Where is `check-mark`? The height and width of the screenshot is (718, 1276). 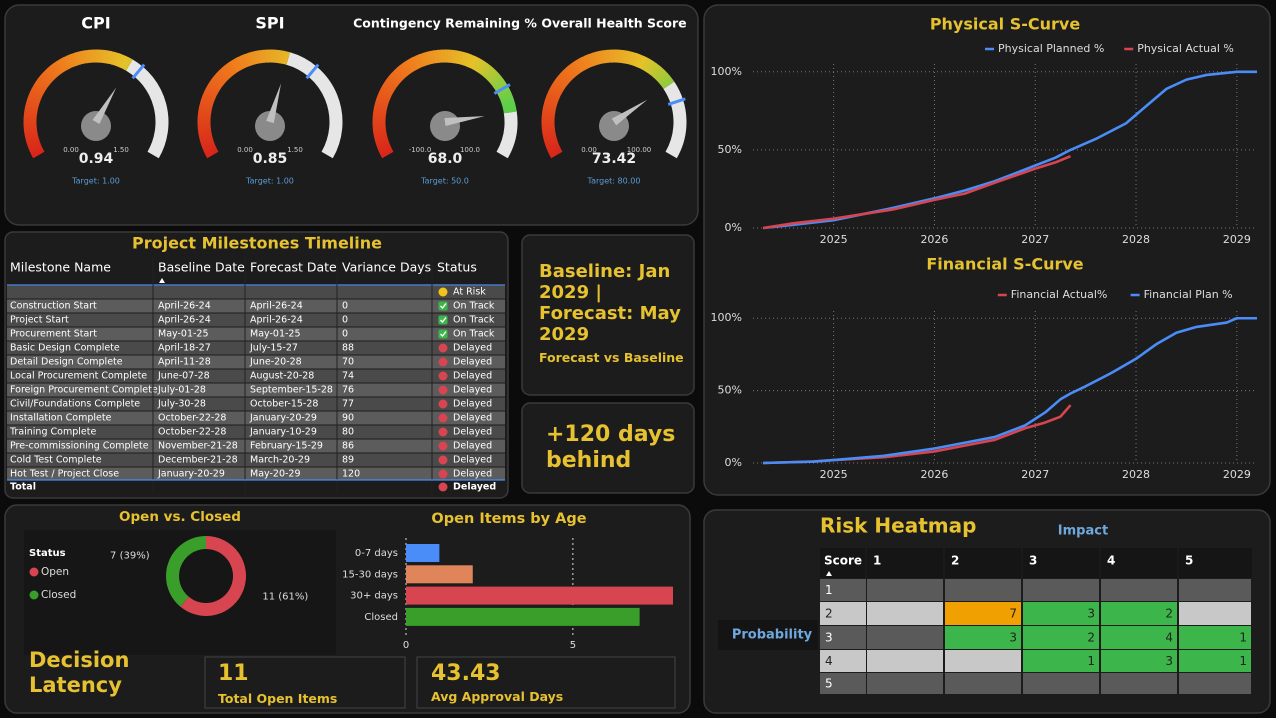 check-mark is located at coordinates (443, 334).